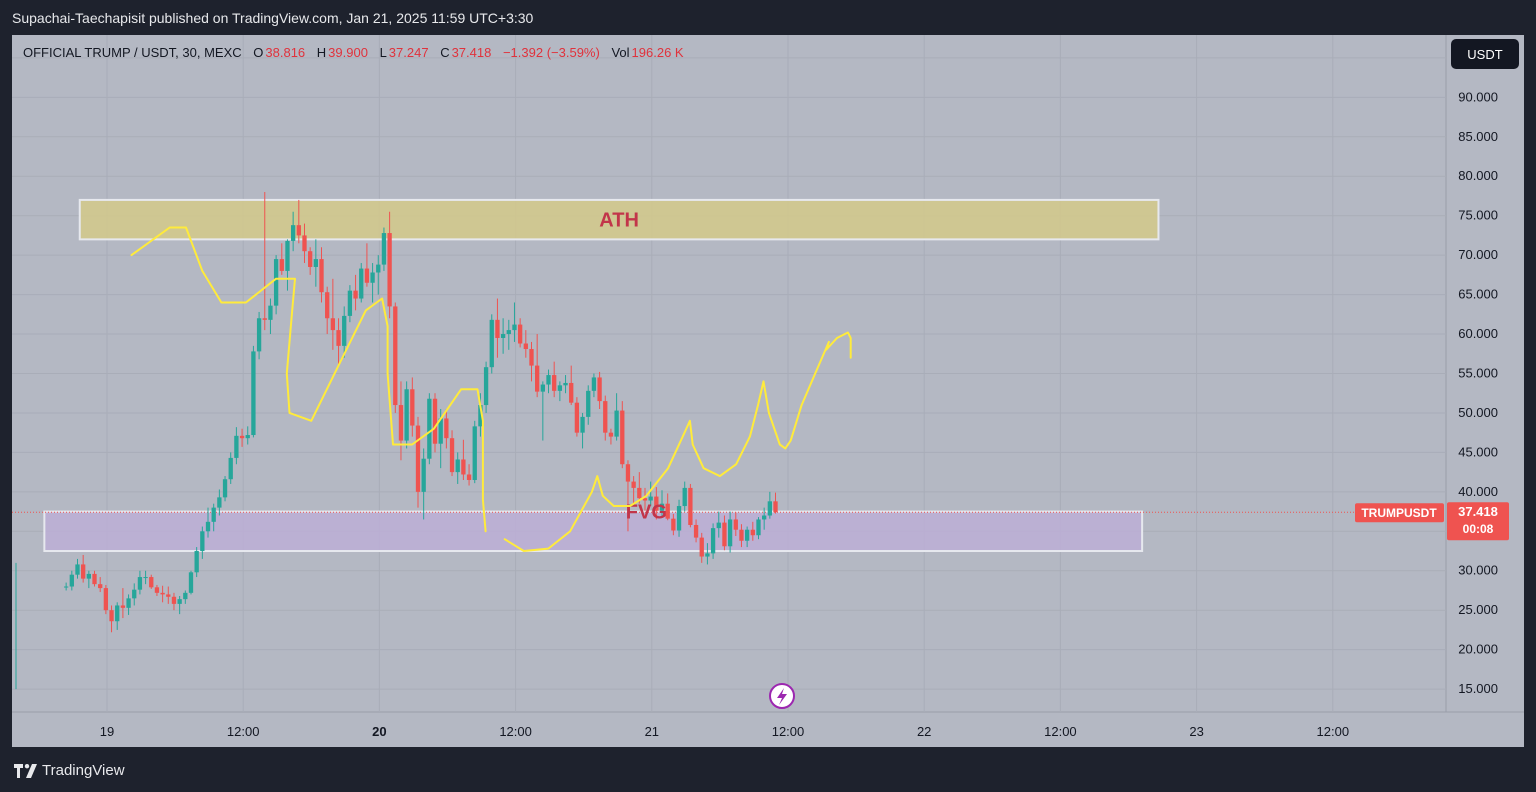 This screenshot has height=792, width=1536. Describe the element at coordinates (657, 52) in the screenshot. I see `volume-value: 196.26 K` at that location.